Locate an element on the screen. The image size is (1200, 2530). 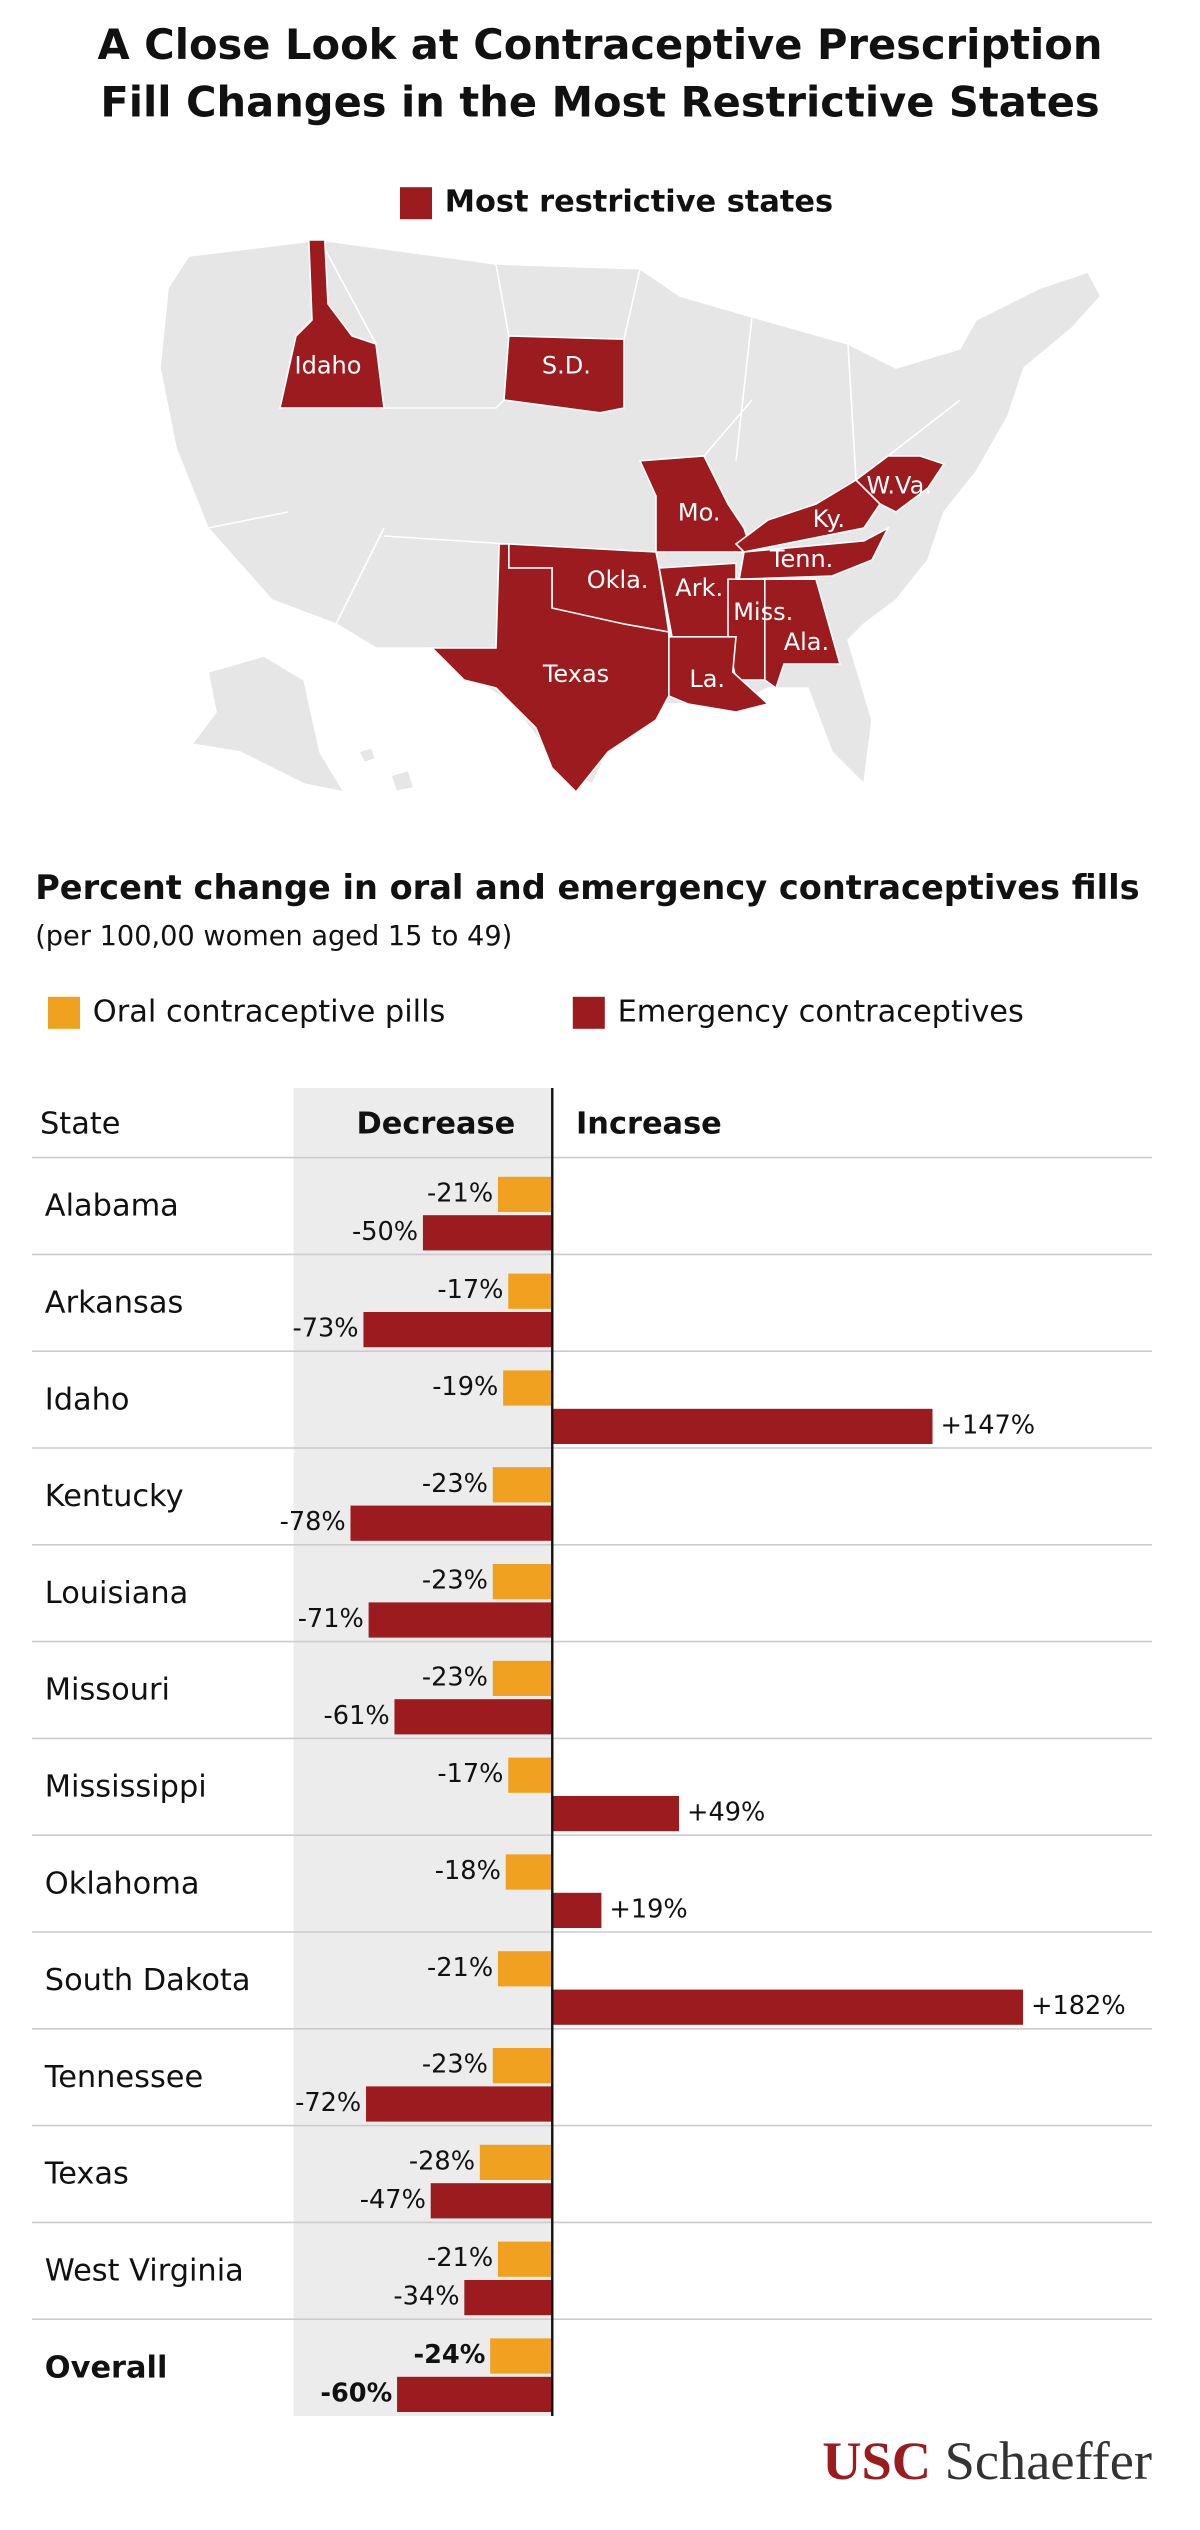
value-label: -19% is located at coordinates (465, 1387).